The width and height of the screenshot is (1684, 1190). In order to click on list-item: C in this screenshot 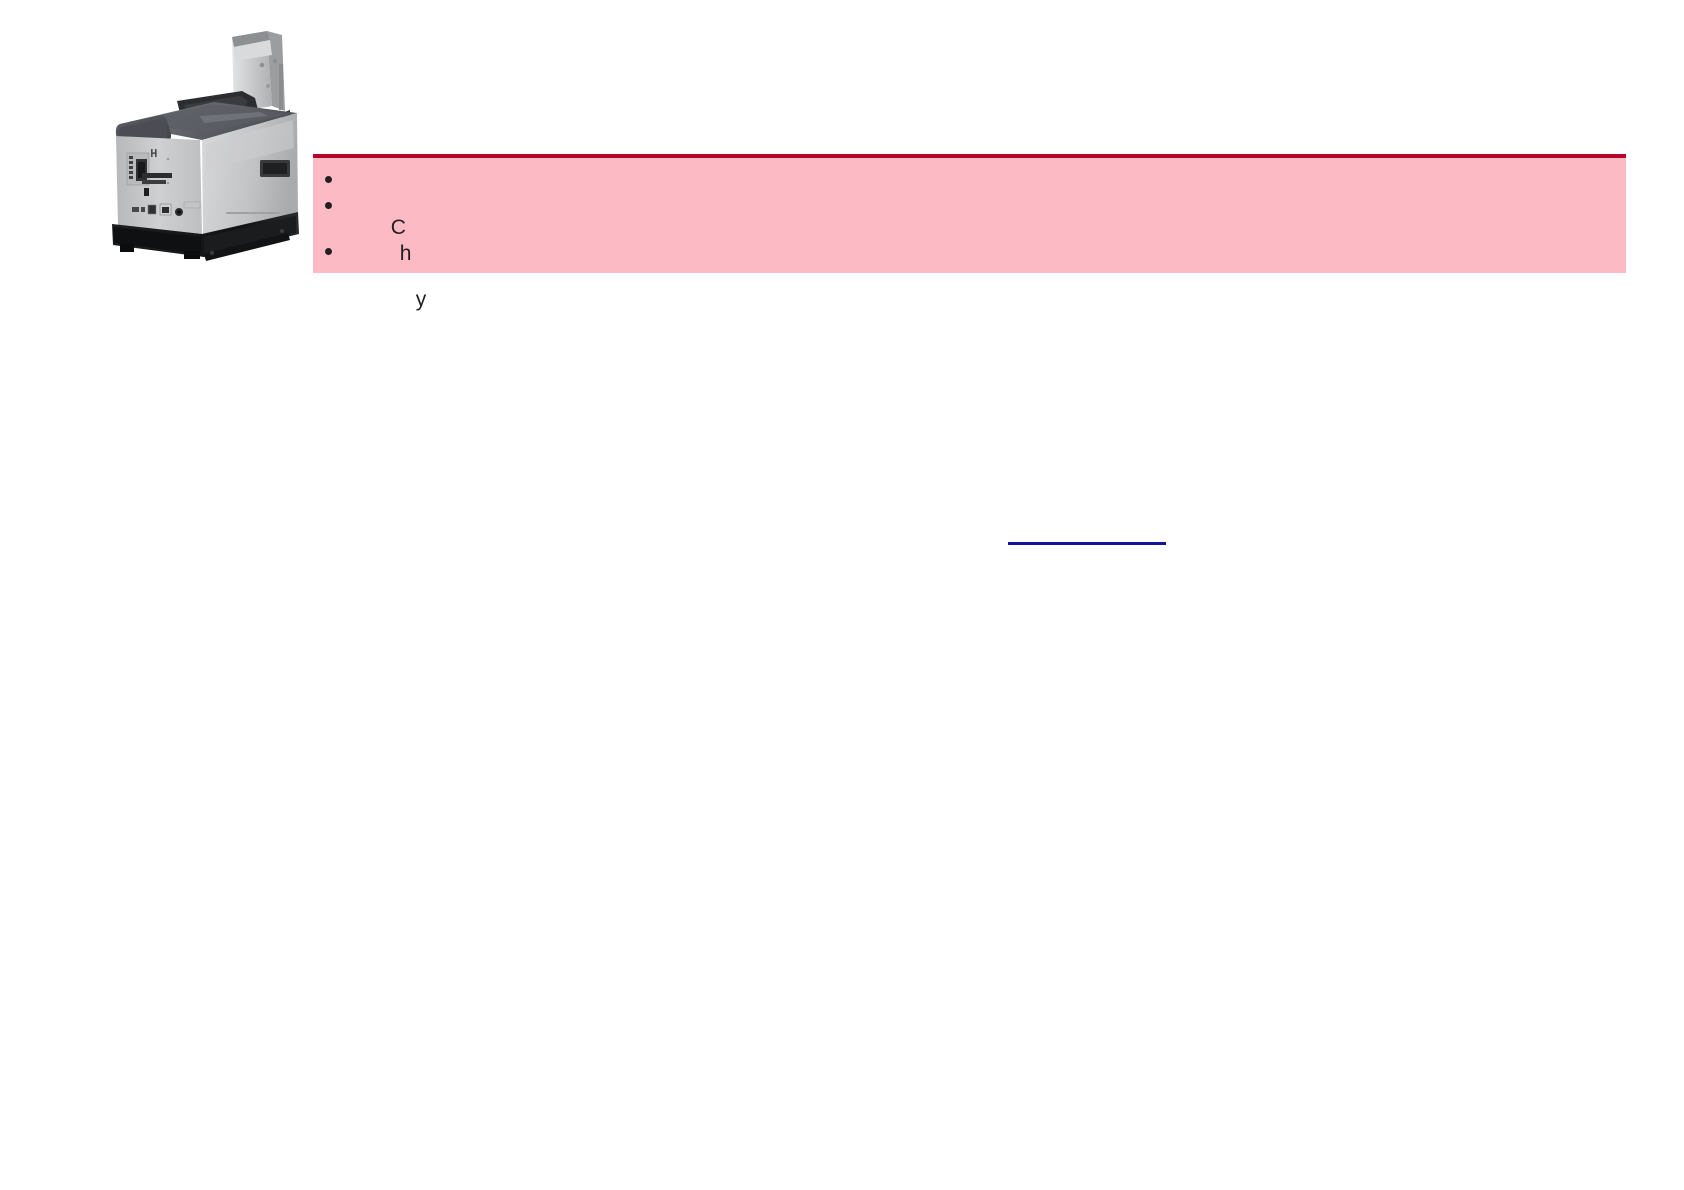, I will do `click(359, 216)`.